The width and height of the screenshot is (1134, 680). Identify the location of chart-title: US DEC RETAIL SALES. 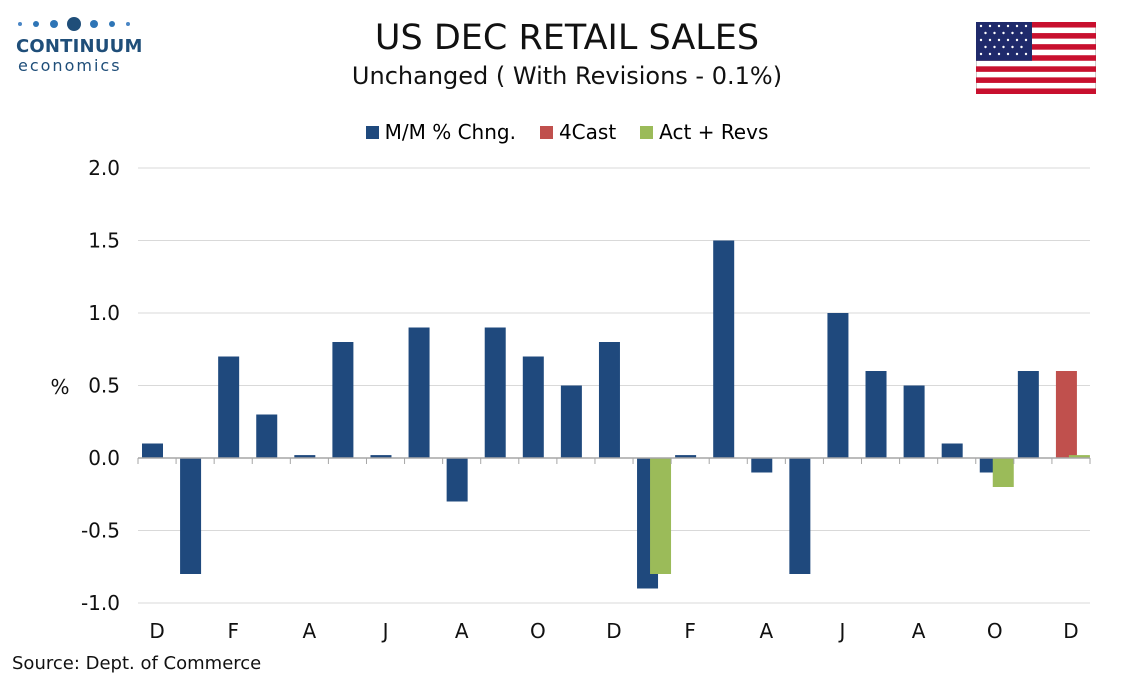
(567, 38).